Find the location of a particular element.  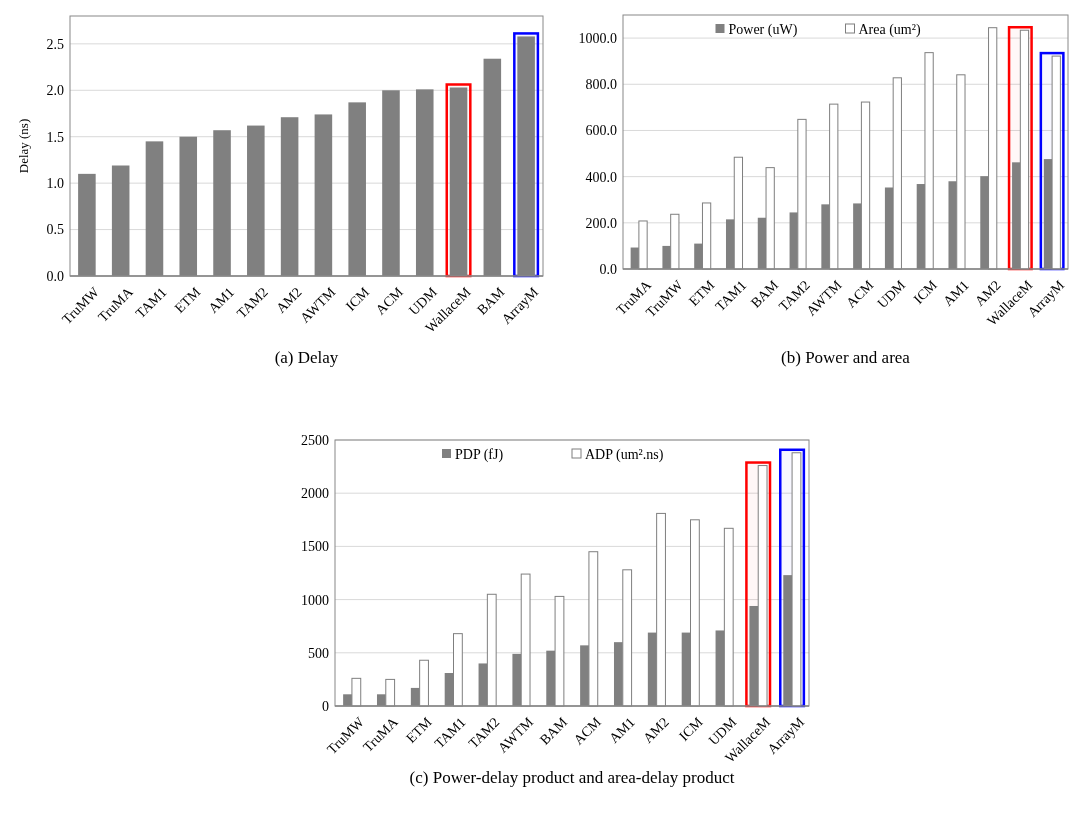

y-tick-label: 1500 is located at coordinates (315, 547).